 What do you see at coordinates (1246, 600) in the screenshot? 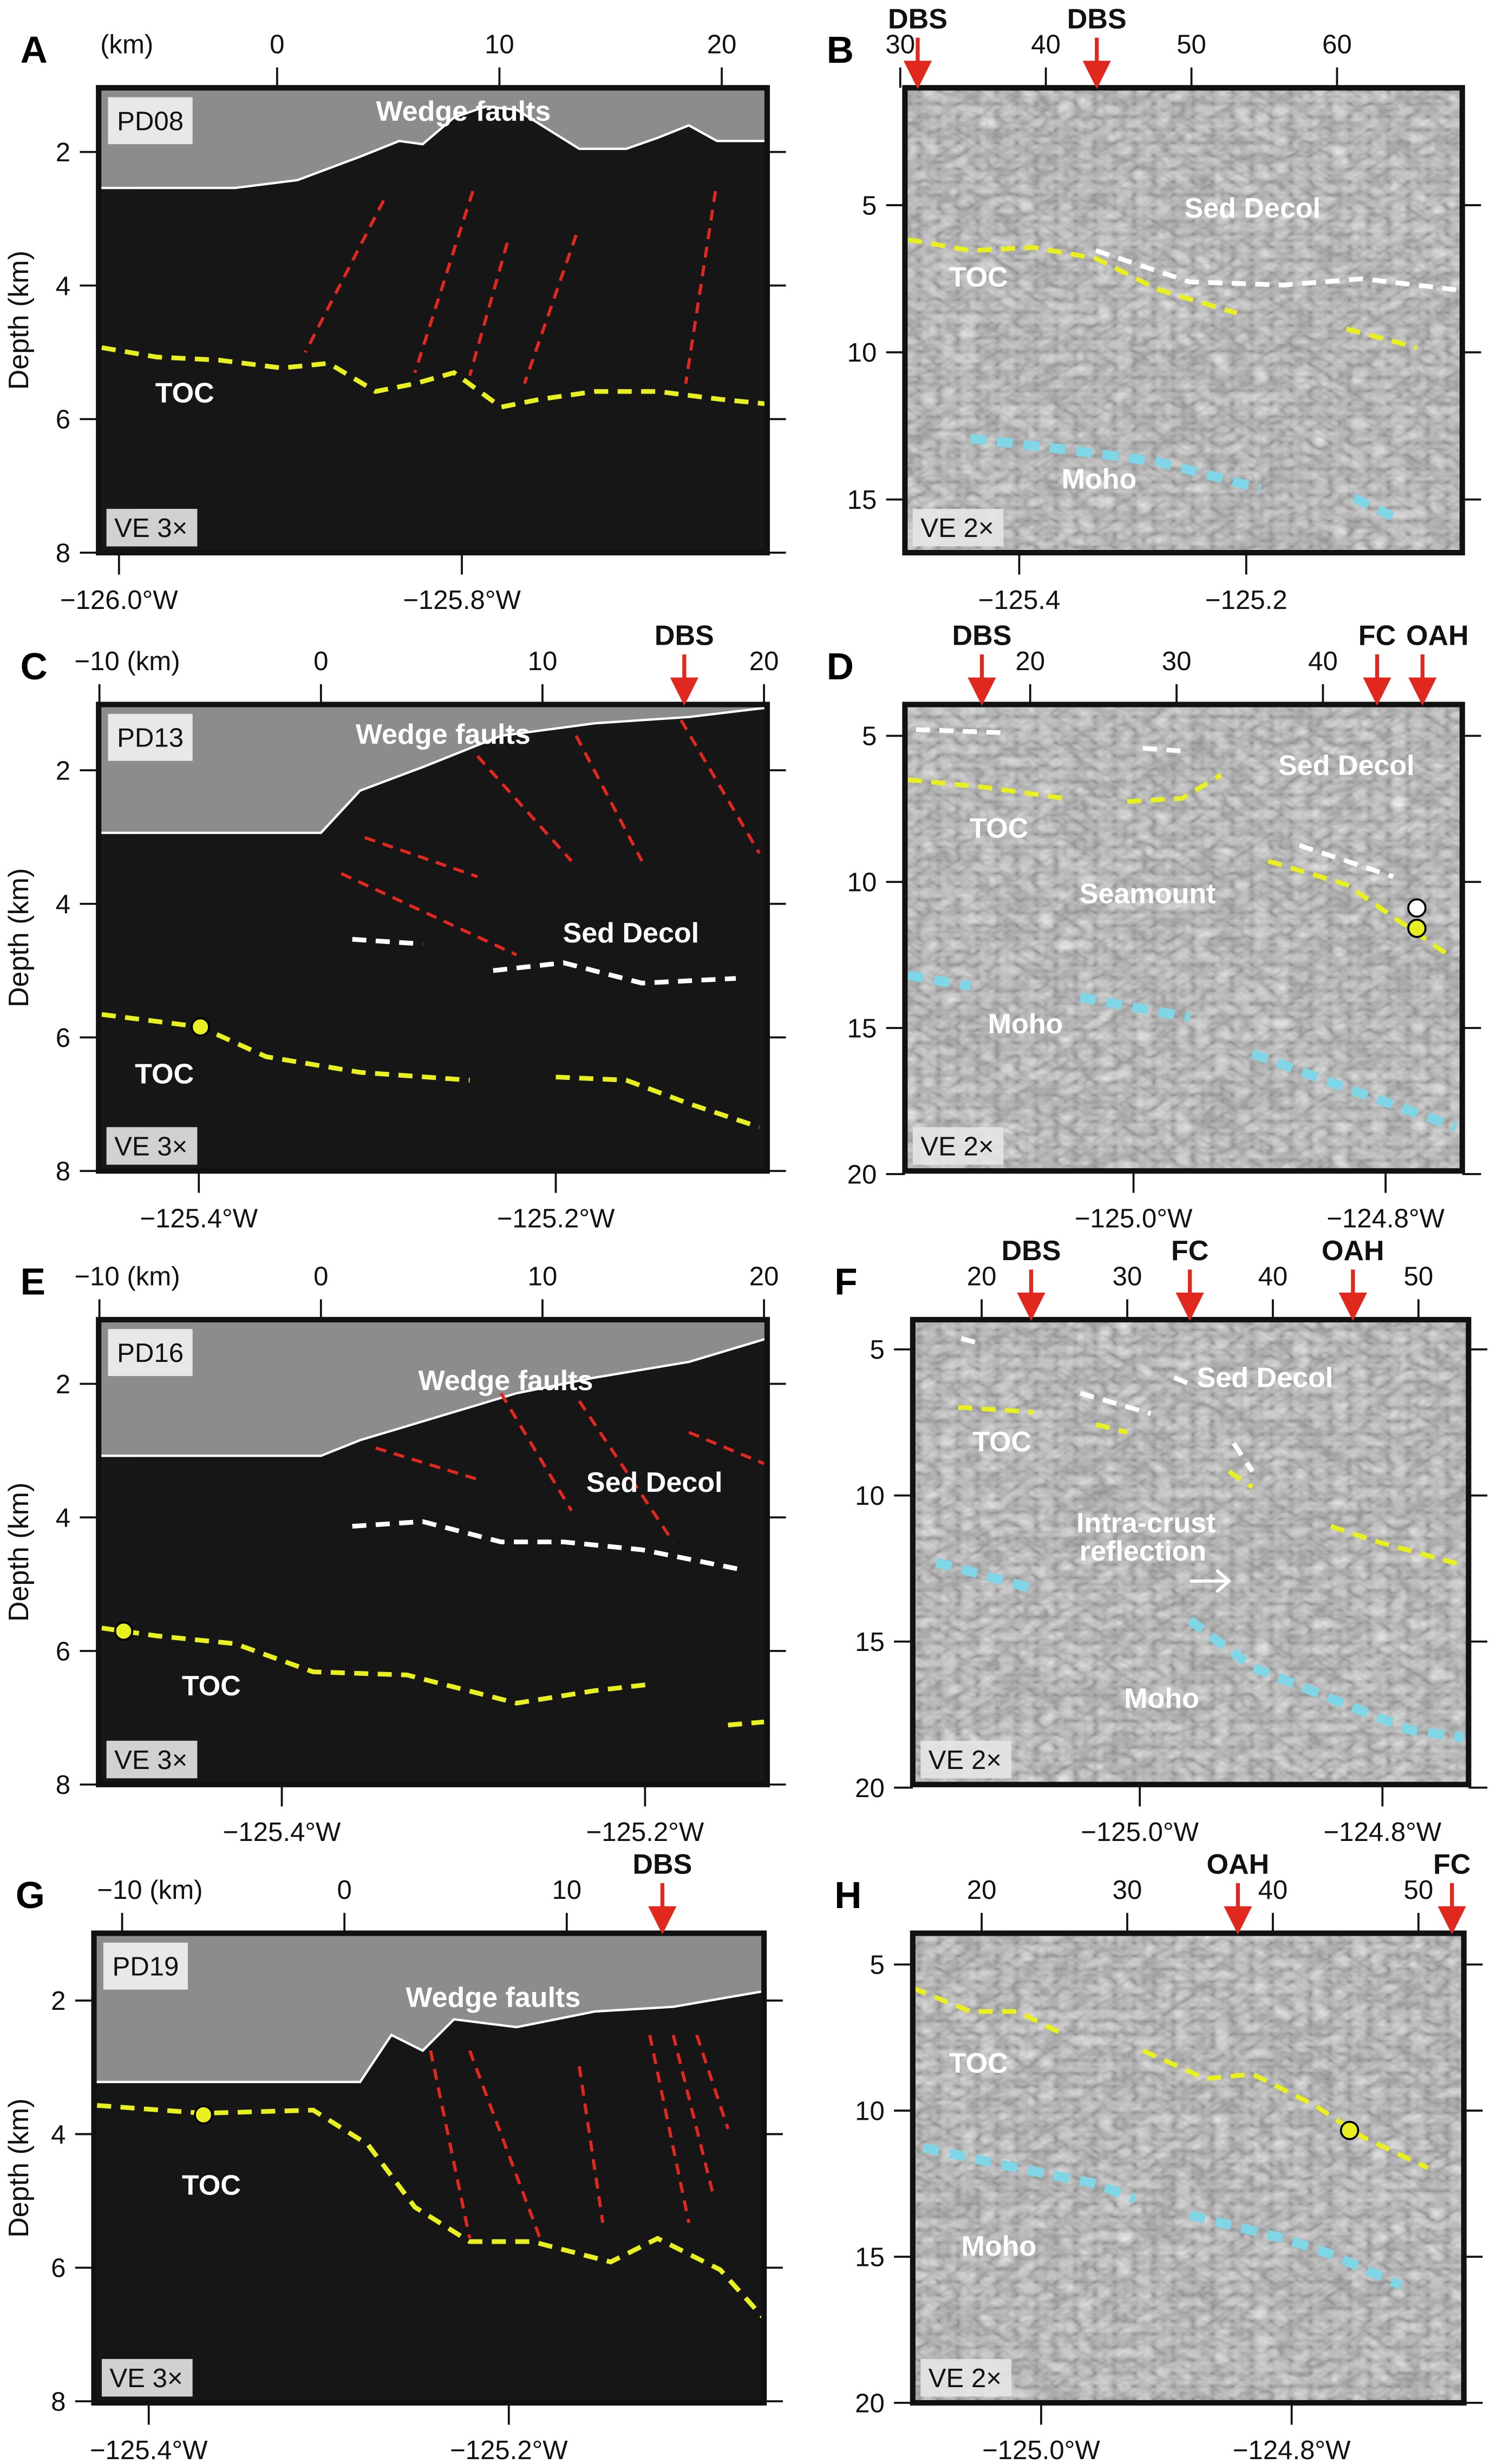
I see `lon-tick-label: −125.2` at bounding box center [1246, 600].